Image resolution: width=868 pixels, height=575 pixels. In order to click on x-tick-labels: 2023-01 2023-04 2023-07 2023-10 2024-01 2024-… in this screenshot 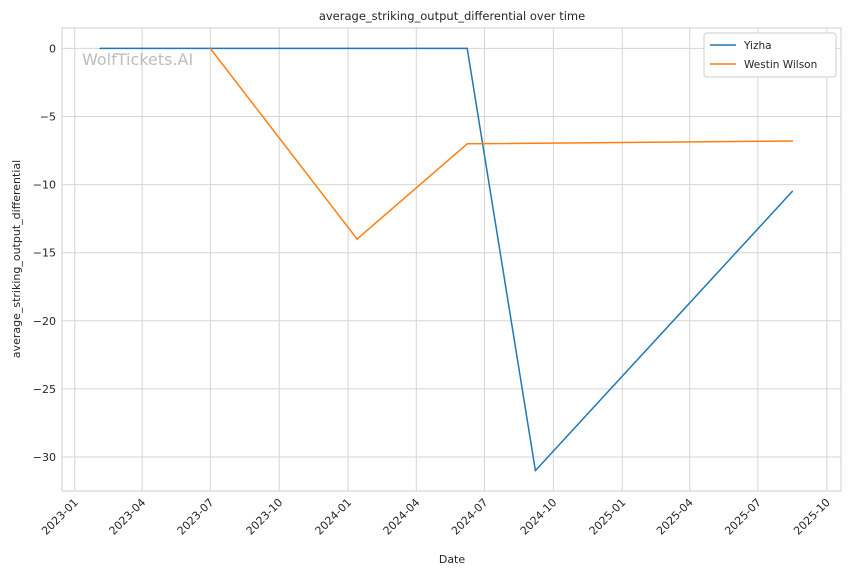, I will do `click(436, 517)`.